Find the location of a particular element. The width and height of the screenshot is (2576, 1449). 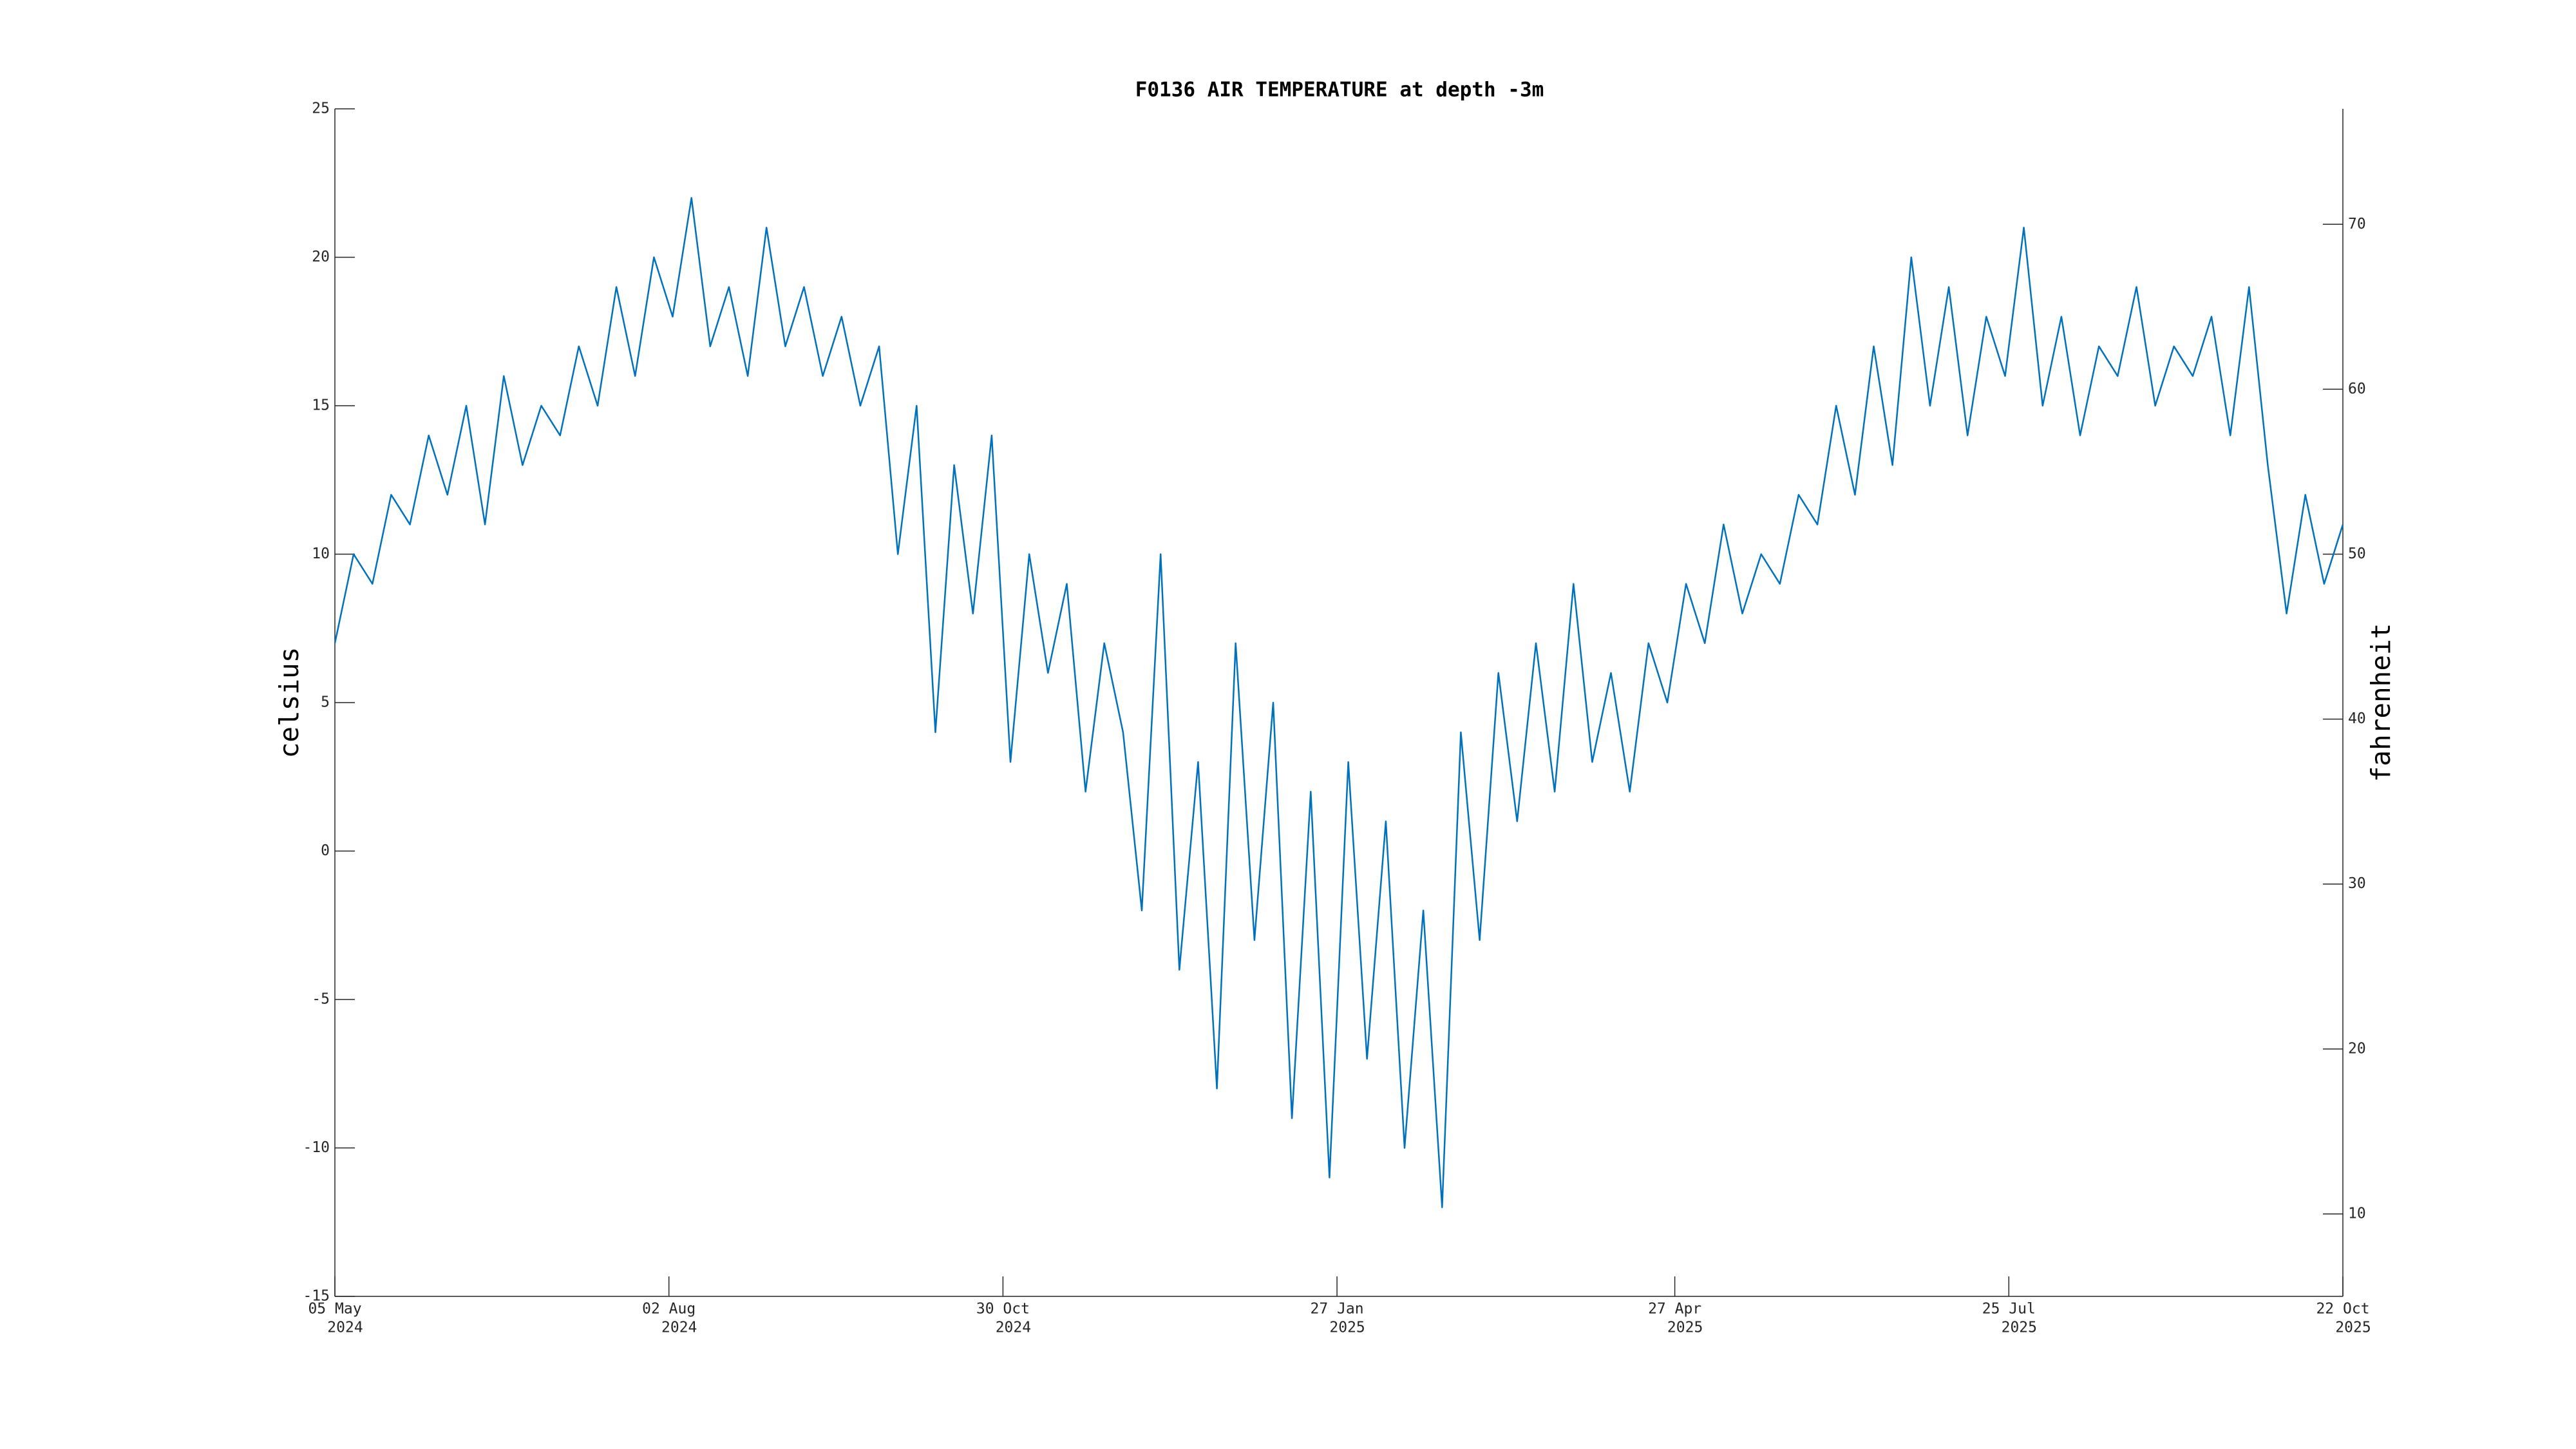

y2-axis-label: fahrenheit is located at coordinates (2380, 702).